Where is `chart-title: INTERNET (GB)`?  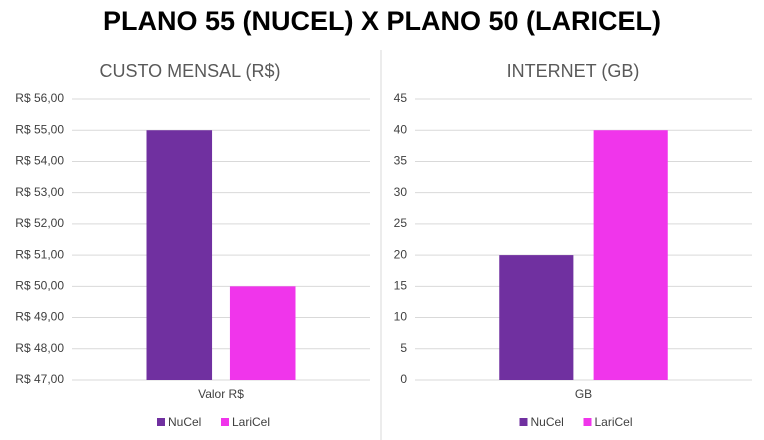 chart-title: INTERNET (GB) is located at coordinates (573, 71).